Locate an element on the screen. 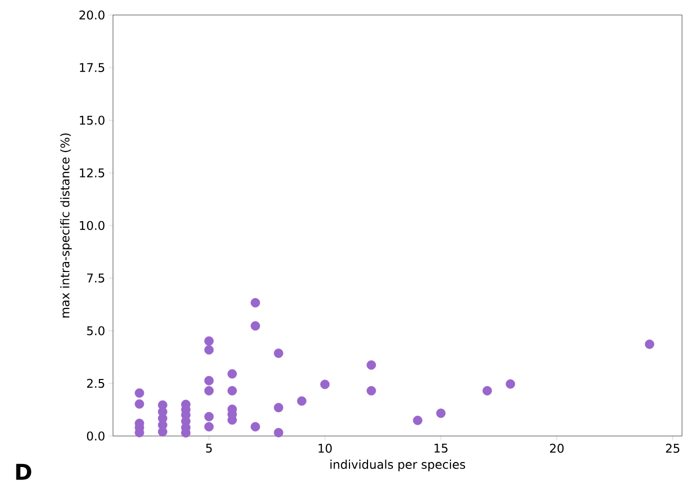  y-tick-label: 5.0 is located at coordinates (95, 331).